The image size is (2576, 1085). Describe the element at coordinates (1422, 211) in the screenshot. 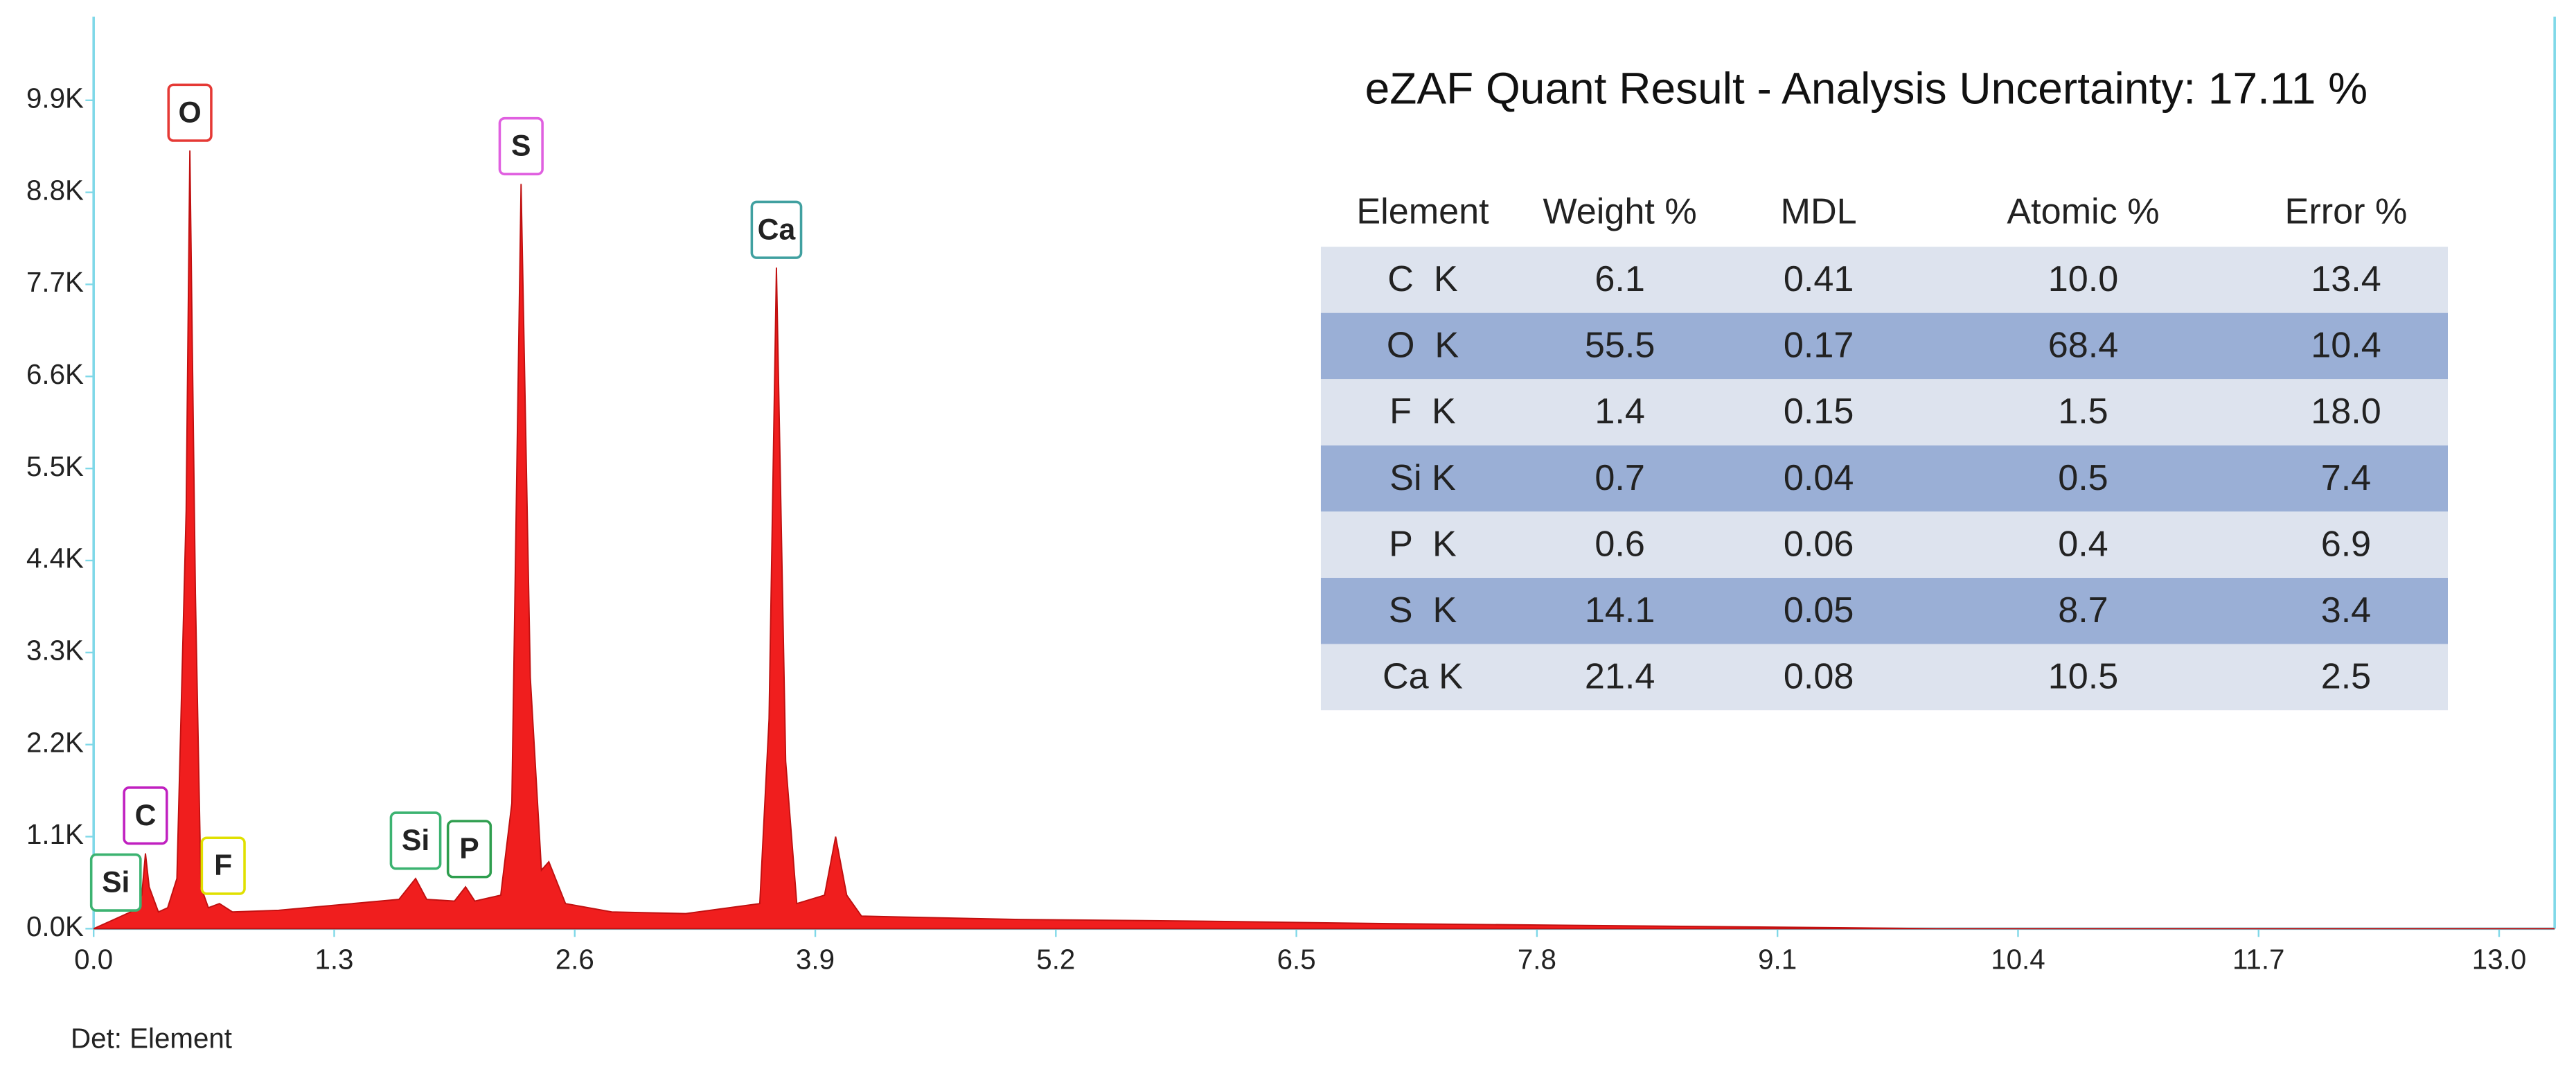

I see `table-header: Element` at that location.